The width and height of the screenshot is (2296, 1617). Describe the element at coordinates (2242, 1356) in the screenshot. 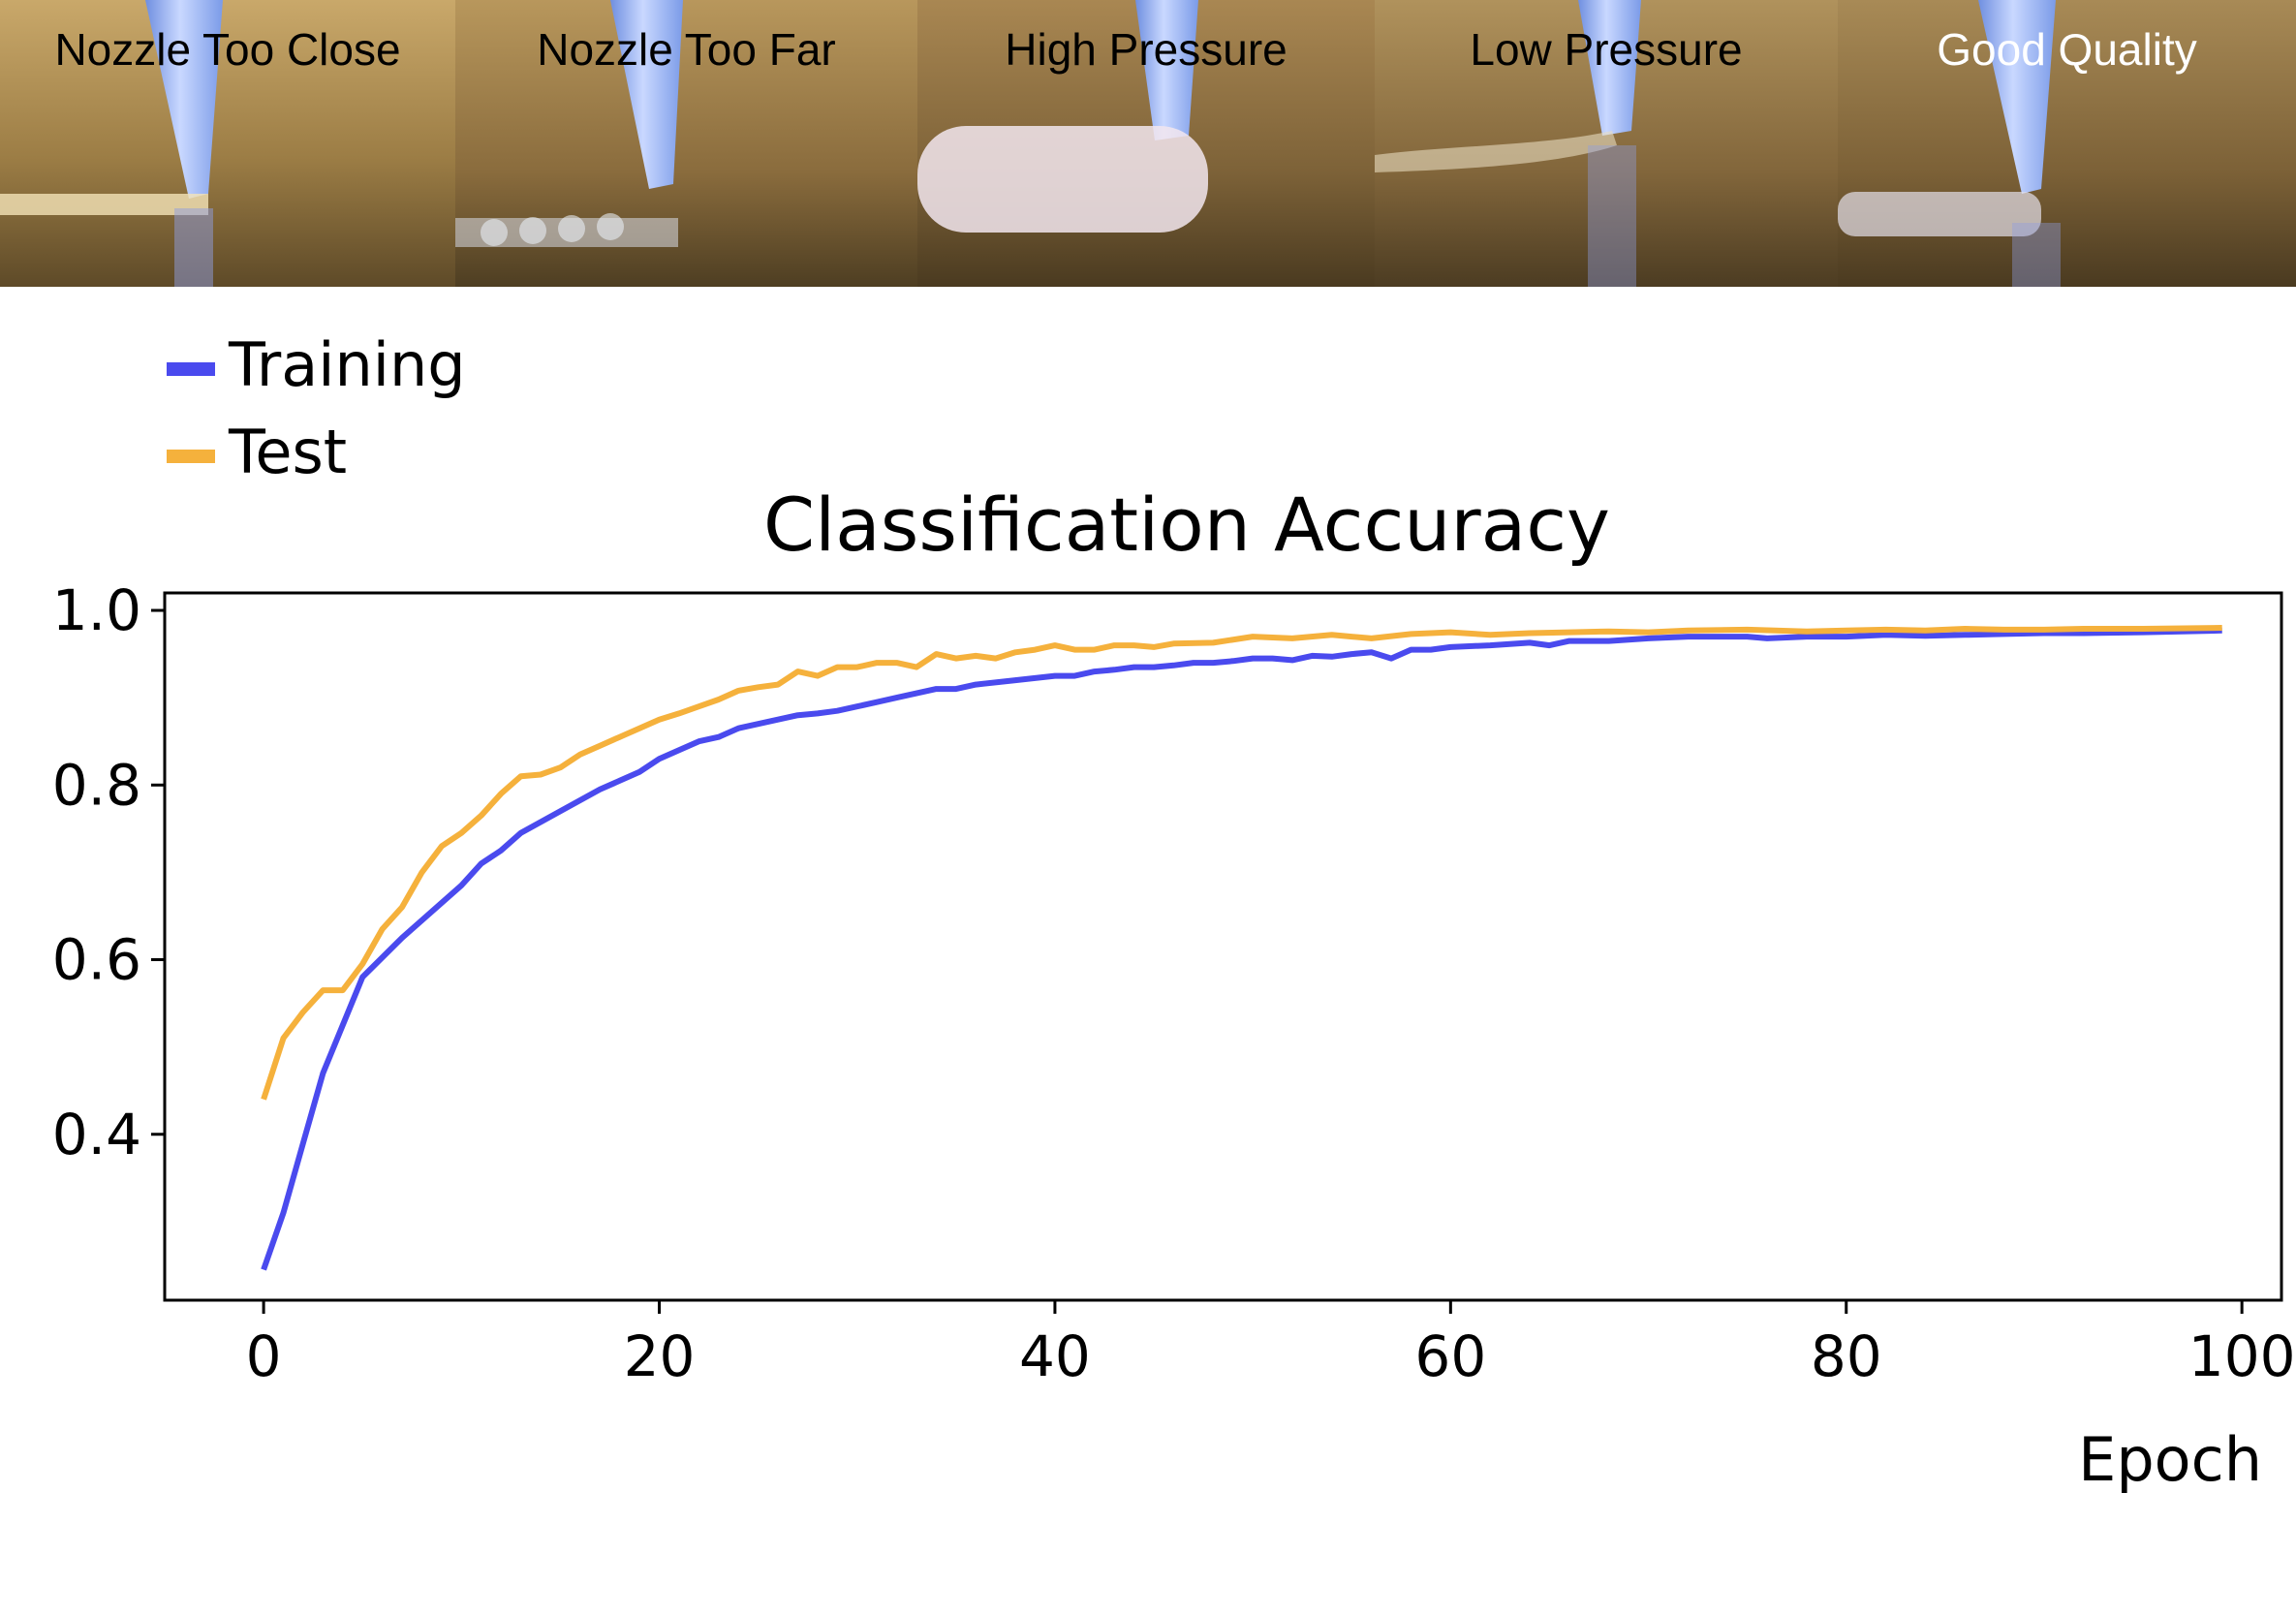

I see `x-tick-label: 100` at that location.